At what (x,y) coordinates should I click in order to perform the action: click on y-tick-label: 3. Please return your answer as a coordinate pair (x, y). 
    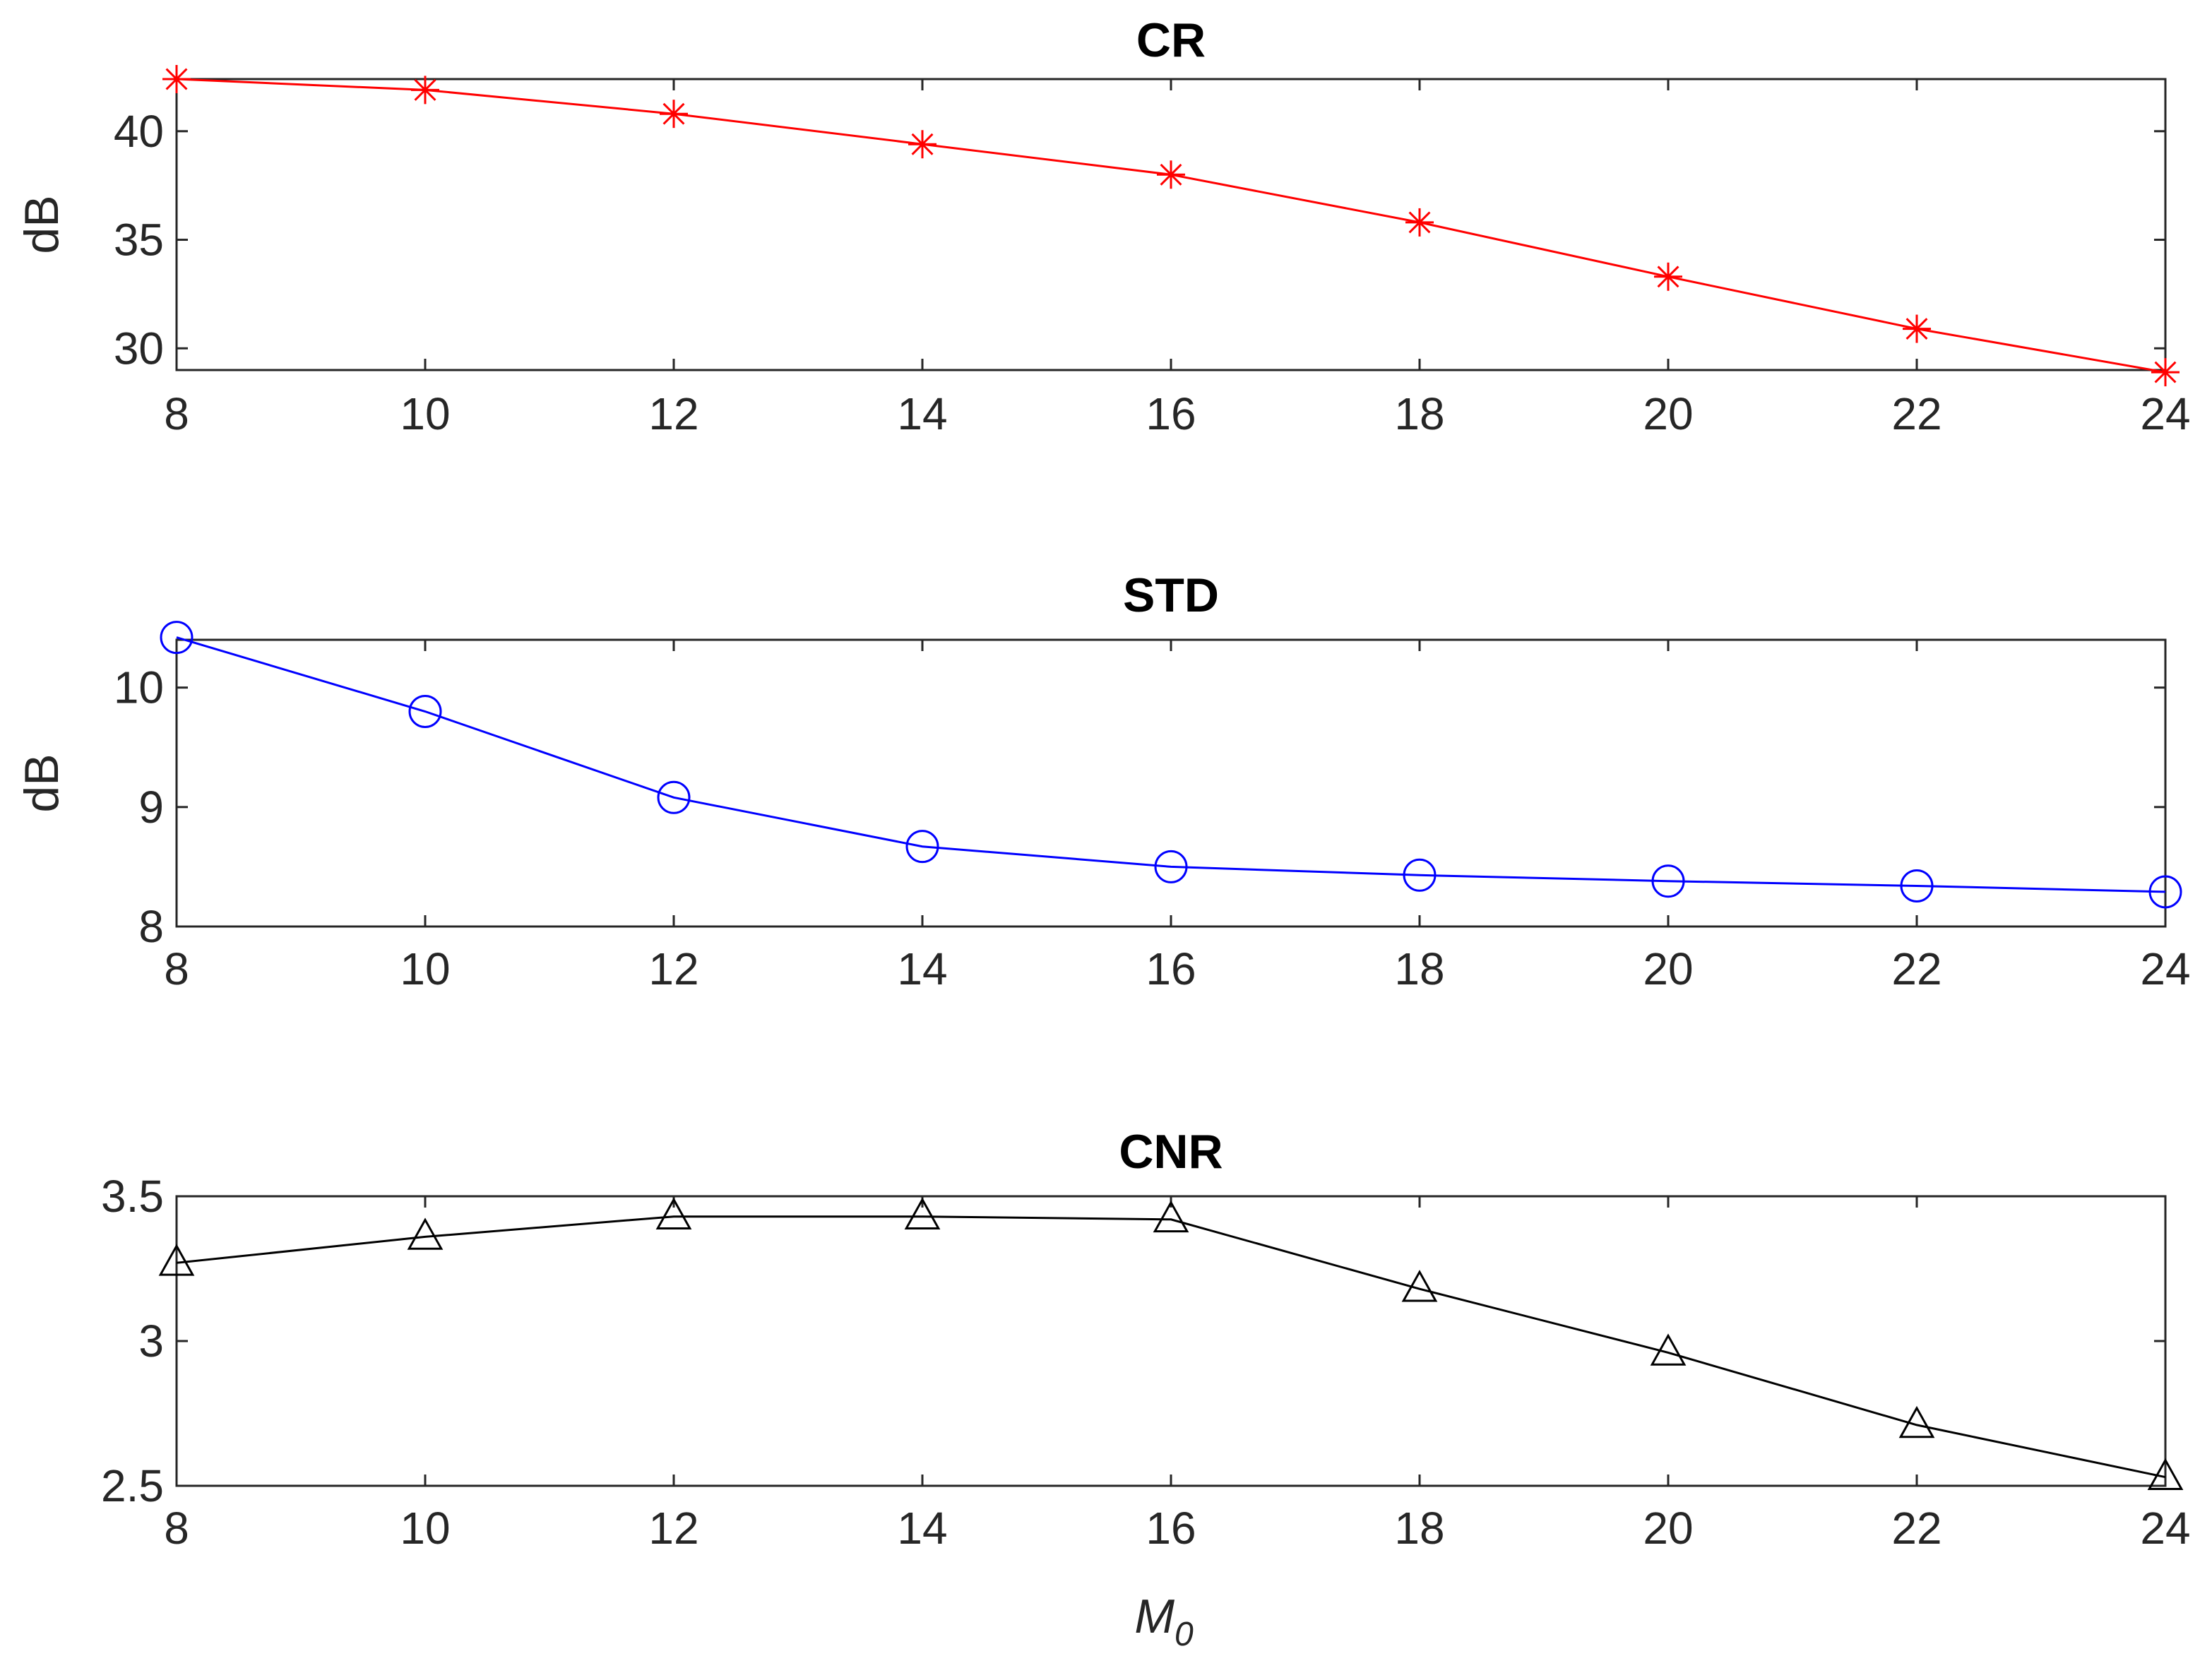
    Looking at the image, I should click on (151, 1341).